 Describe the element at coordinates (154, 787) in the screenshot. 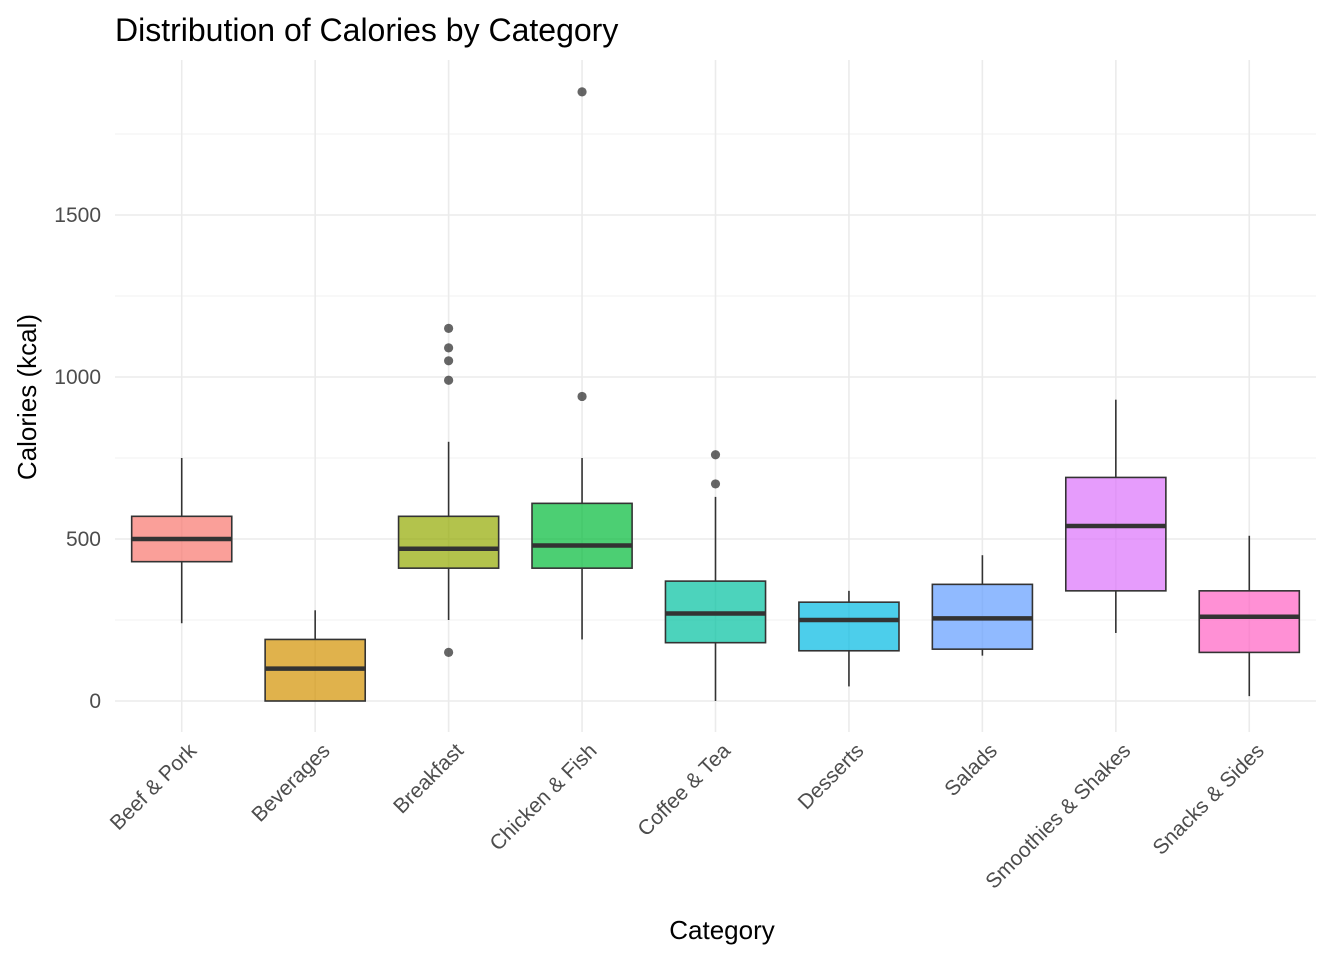

I see `x-tick-label: Beef & Pork` at that location.